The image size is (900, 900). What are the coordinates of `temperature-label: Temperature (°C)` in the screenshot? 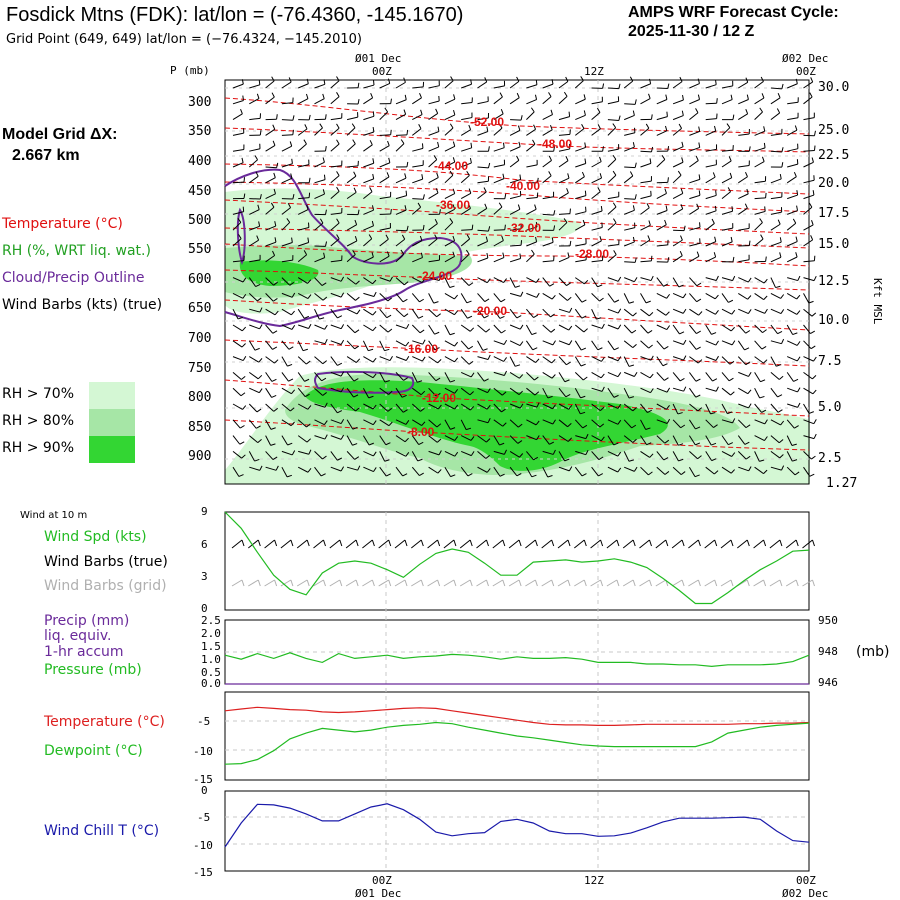 It's located at (104, 722).